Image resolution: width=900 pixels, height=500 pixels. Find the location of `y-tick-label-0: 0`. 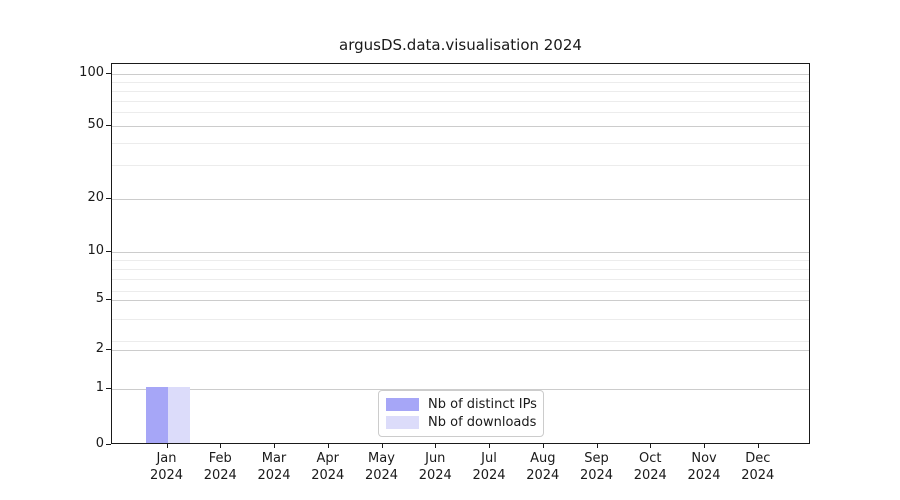

y-tick-label-0: 0 is located at coordinates (99, 443).